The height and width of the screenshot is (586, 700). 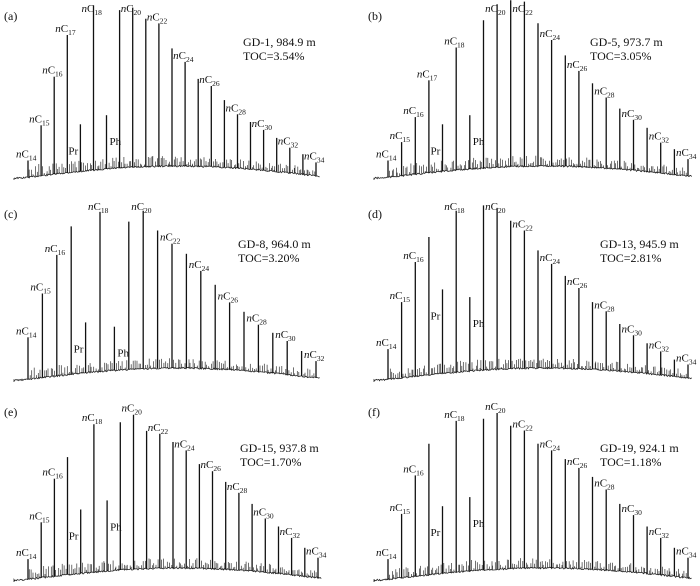 I want to click on toc-value: TOC=3.54%, so click(x=274, y=56).